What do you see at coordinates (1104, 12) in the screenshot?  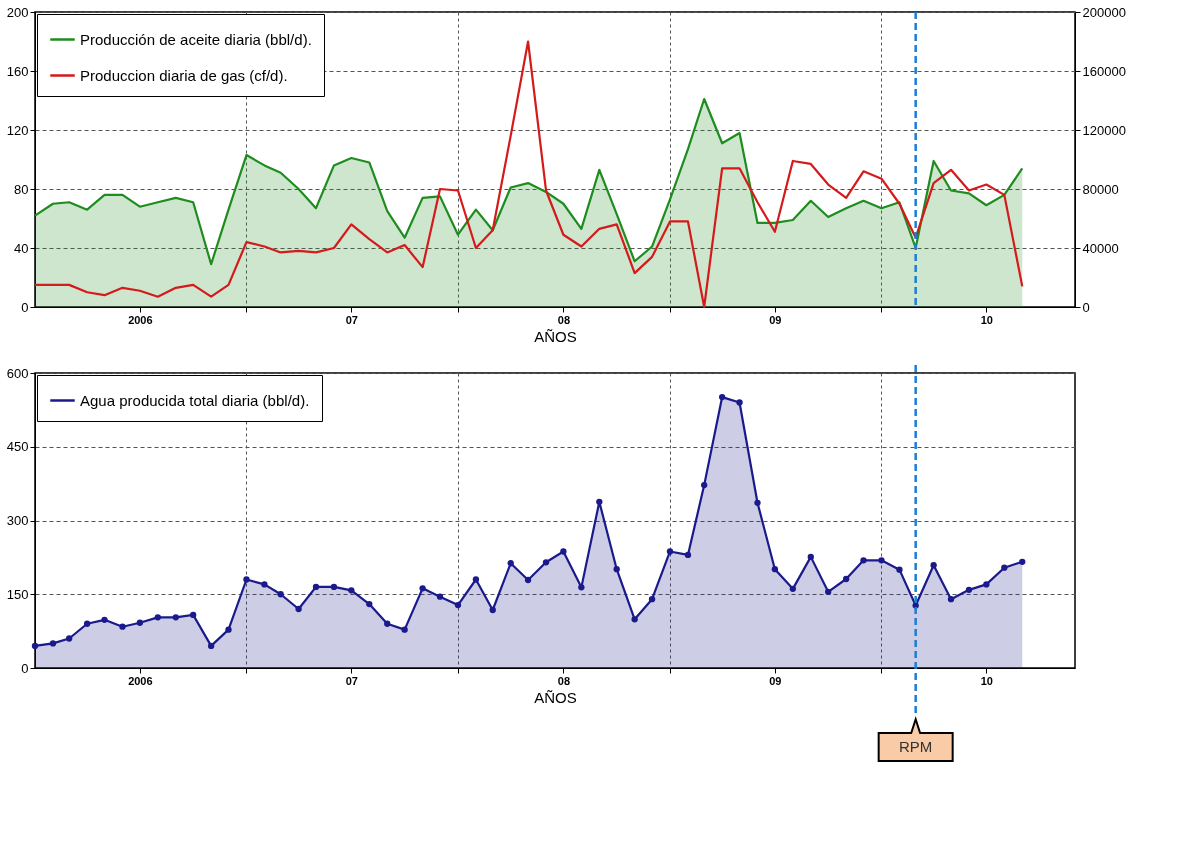 I see `y2-tick-label: 200000` at bounding box center [1104, 12].